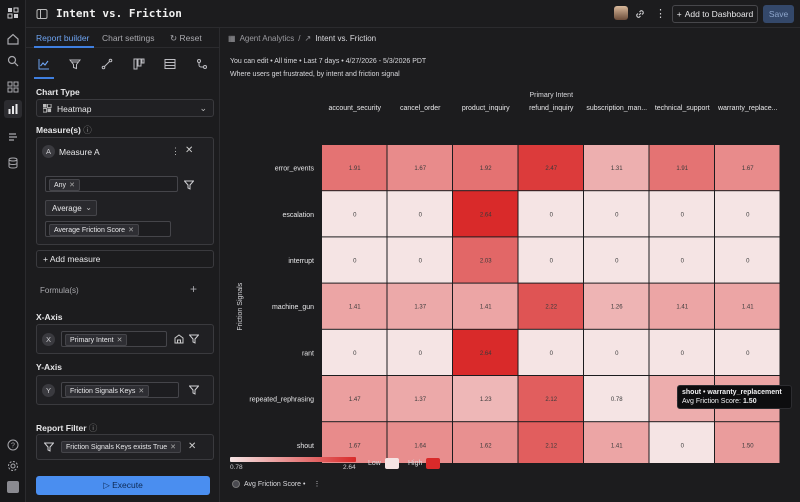  I want to click on legend-low-label: Low, so click(374, 463).